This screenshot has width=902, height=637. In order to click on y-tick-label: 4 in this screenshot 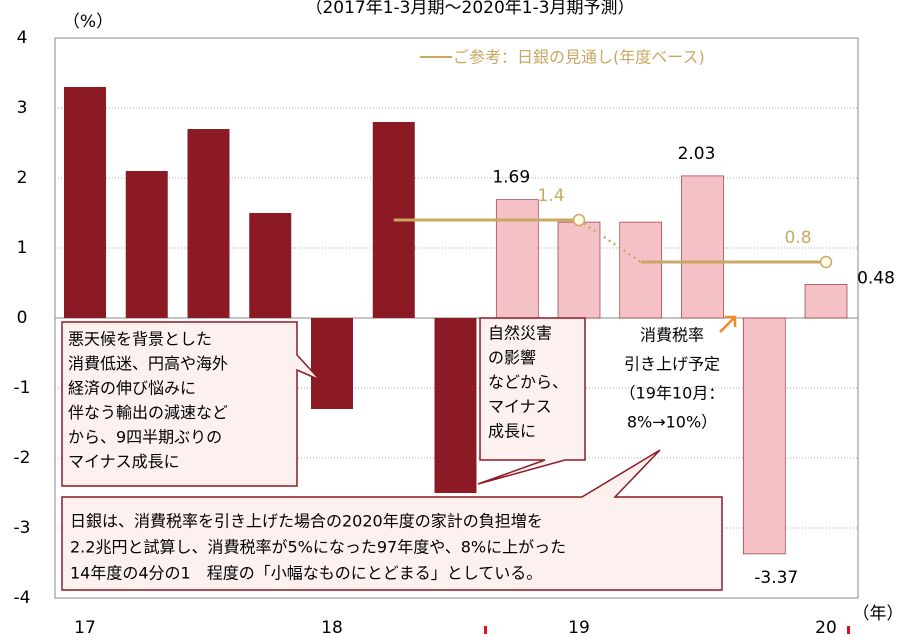, I will do `click(22, 38)`.